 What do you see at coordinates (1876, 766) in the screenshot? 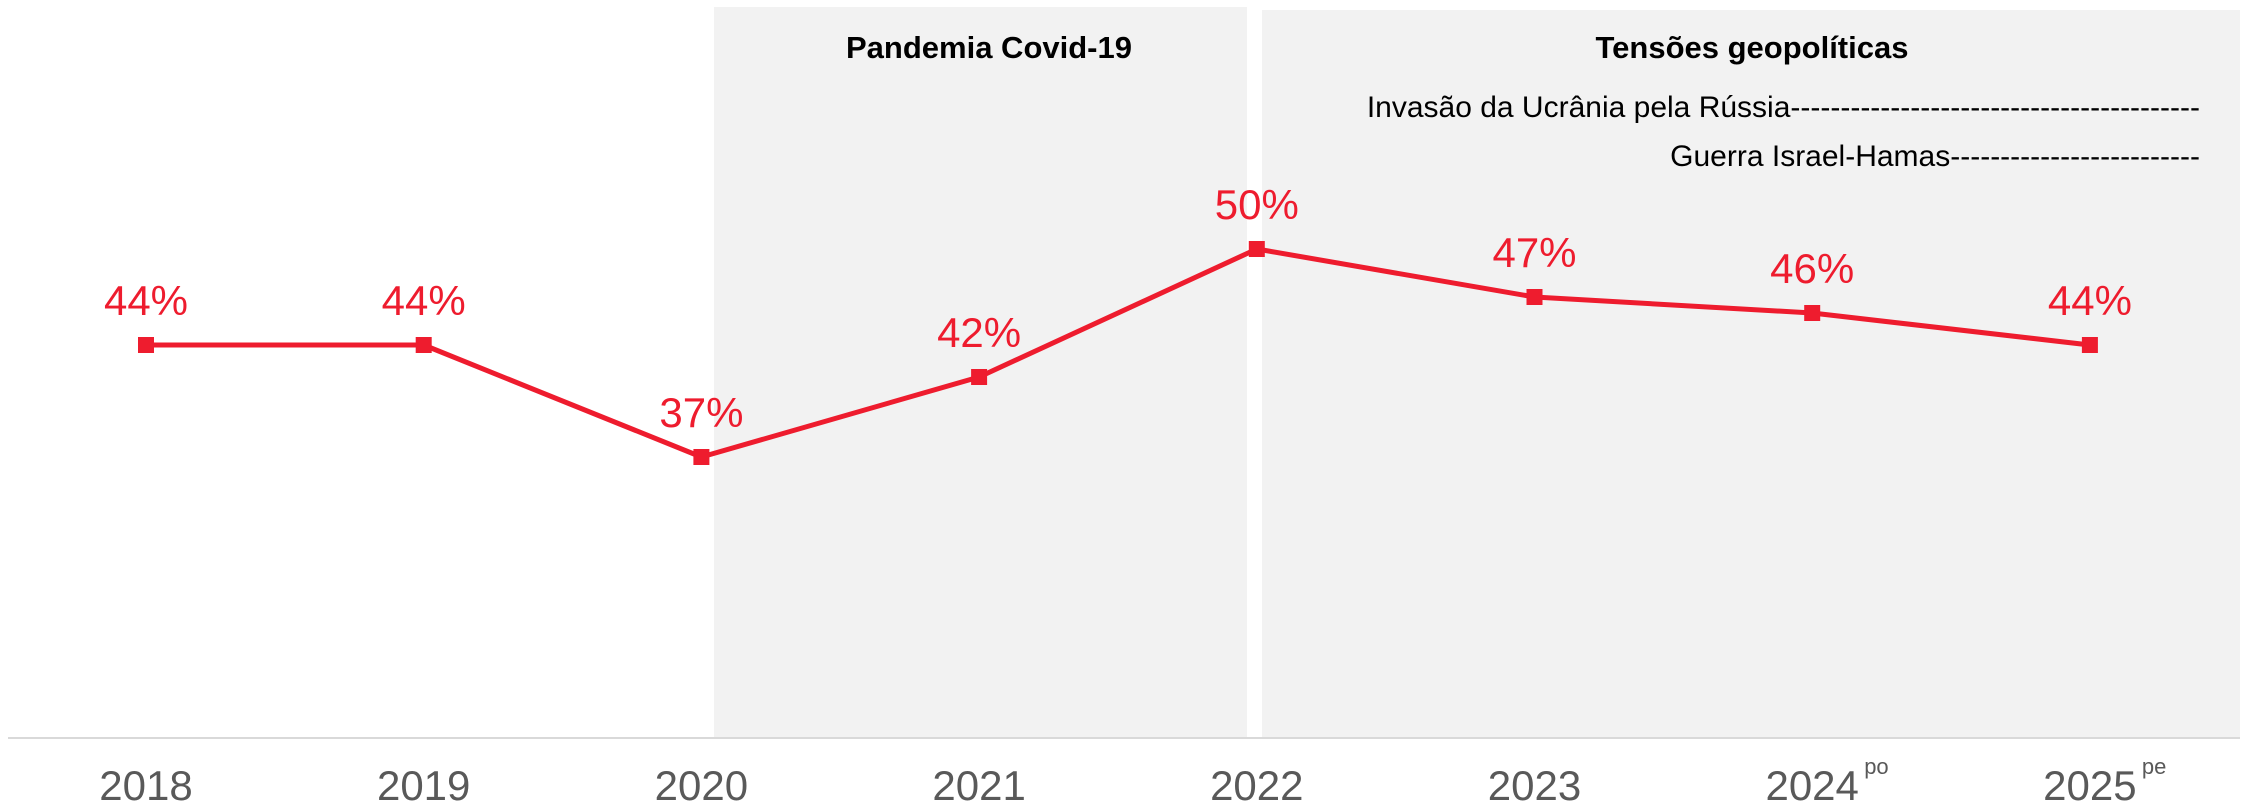
I see `x-tick-superscript-2024: po` at bounding box center [1876, 766].